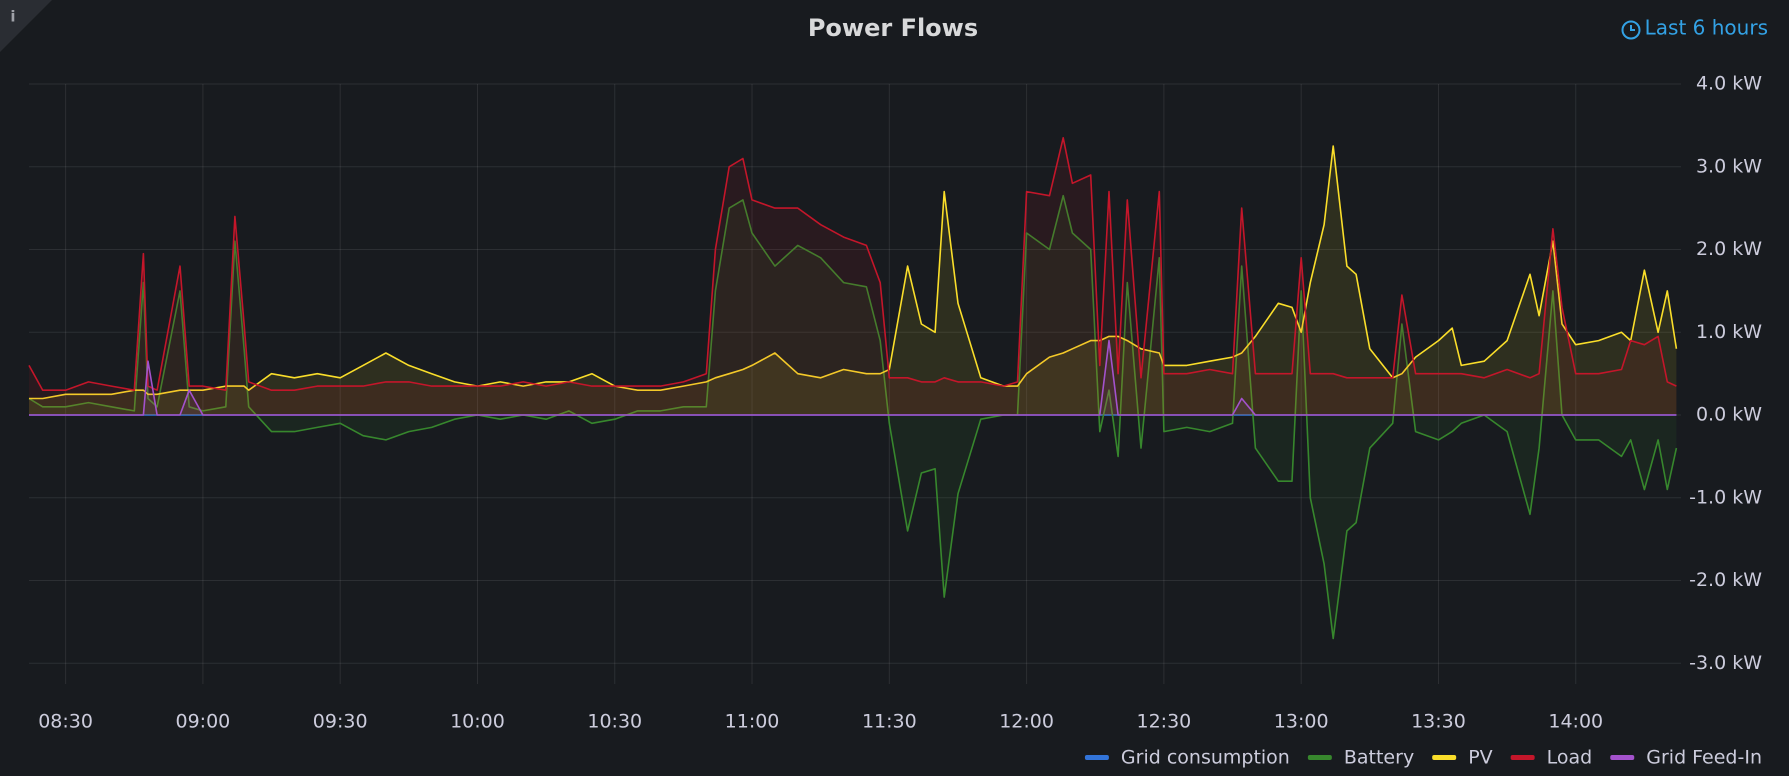  Describe the element at coordinates (1729, 415) in the screenshot. I see `y-tick-label: 0.0 kW` at that location.